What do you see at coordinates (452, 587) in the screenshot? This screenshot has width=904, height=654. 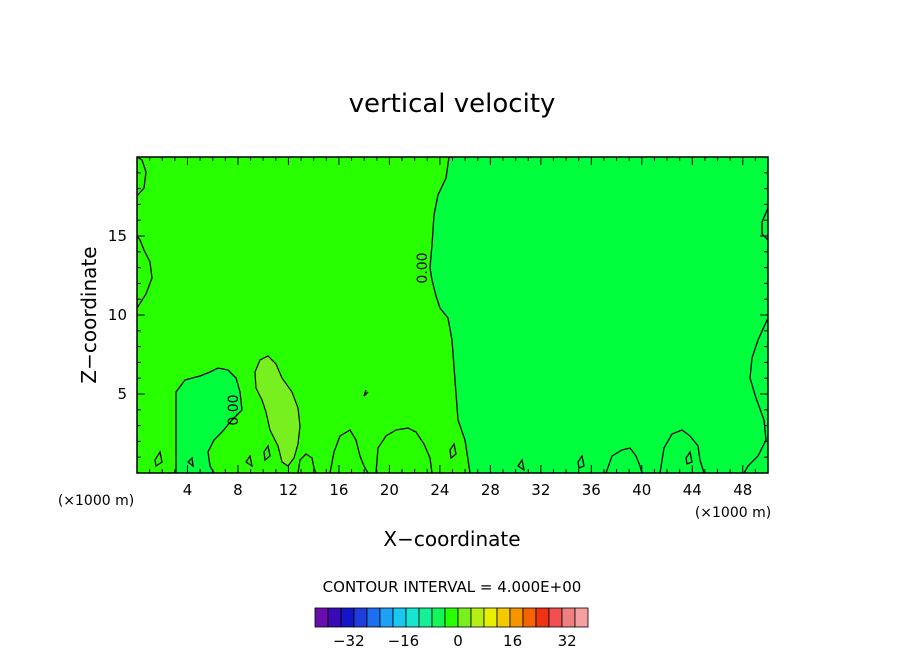 I see `contour-interval-text: CONTOUR INTERVAL = 4.000E+00` at bounding box center [452, 587].